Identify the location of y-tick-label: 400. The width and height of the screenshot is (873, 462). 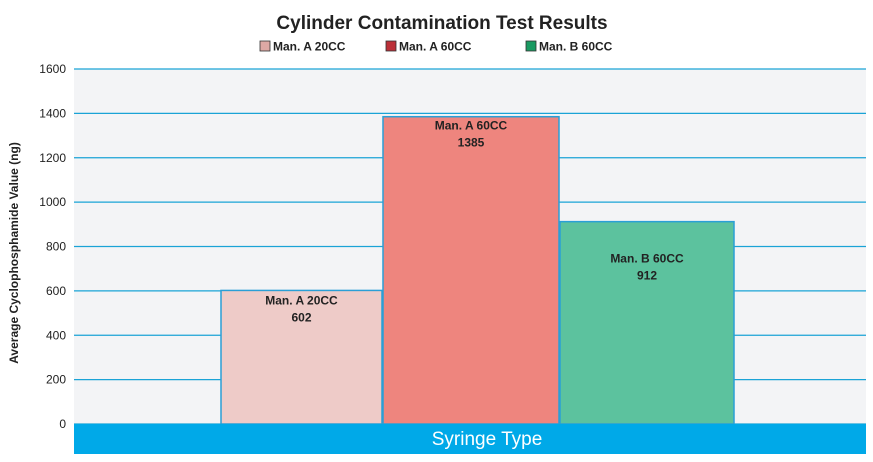
(56, 335).